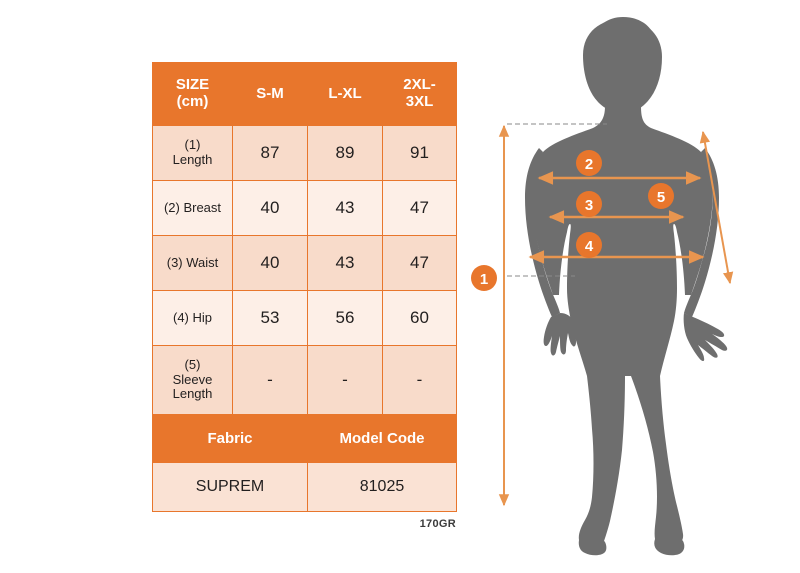 This screenshot has width=800, height=573. What do you see at coordinates (345, 153) in the screenshot?
I see `cell-length-l-xl: 89` at bounding box center [345, 153].